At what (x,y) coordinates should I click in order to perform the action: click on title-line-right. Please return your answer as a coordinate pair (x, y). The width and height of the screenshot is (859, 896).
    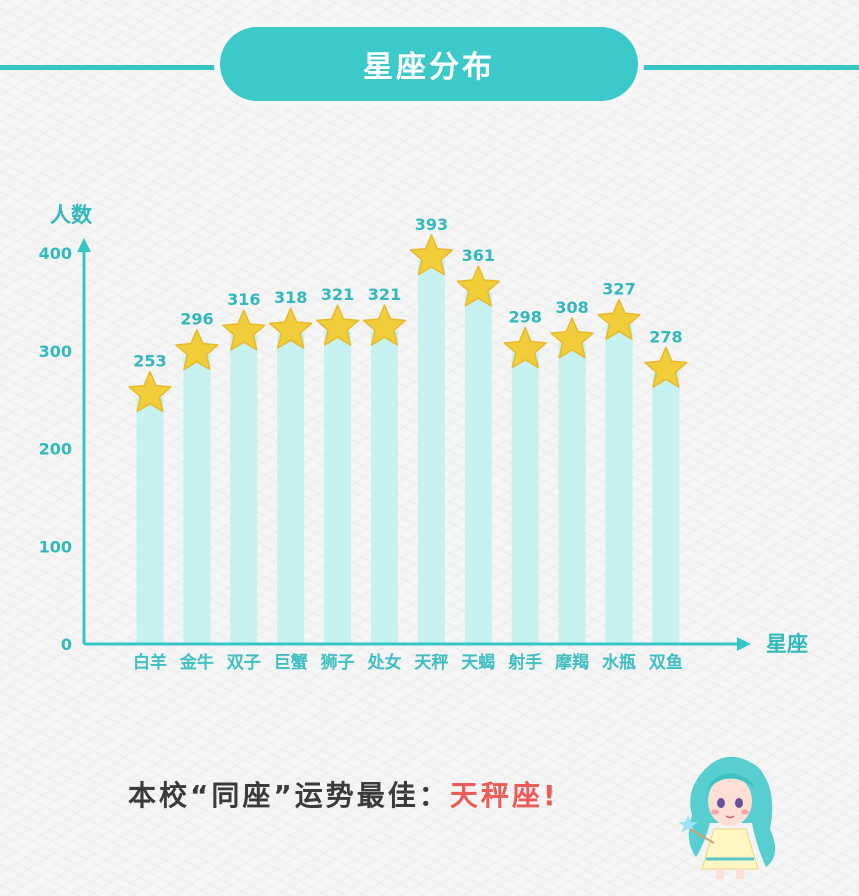
    Looking at the image, I should click on (748, 67).